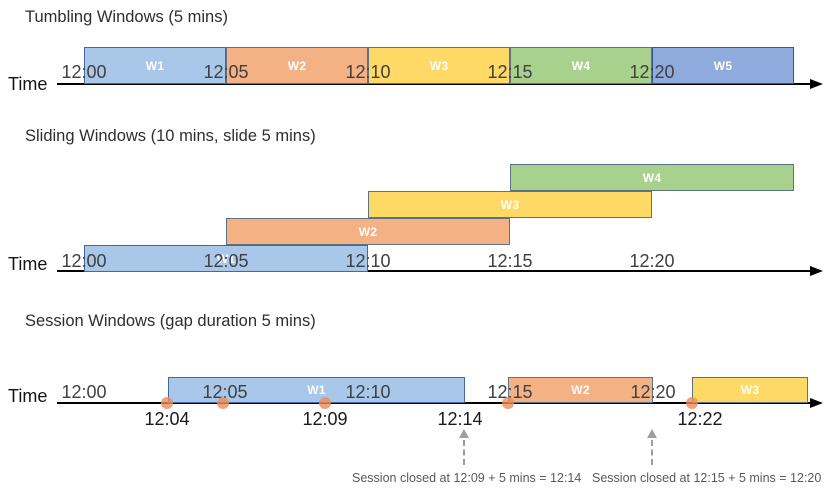  What do you see at coordinates (700, 419) in the screenshot?
I see `event-time-label: 12:22` at bounding box center [700, 419].